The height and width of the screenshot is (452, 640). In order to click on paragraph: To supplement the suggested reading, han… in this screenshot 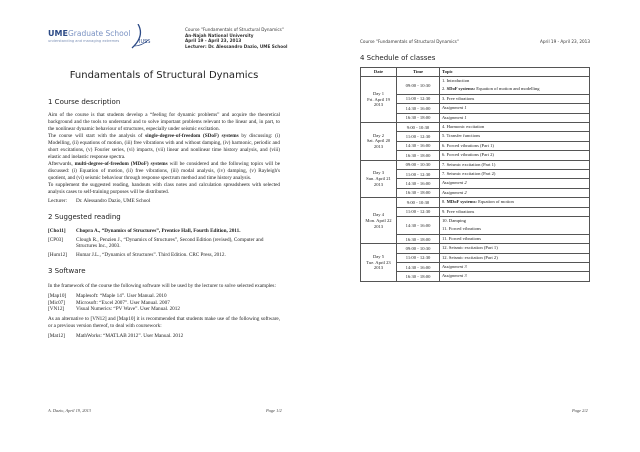, I will do `click(164, 188)`.